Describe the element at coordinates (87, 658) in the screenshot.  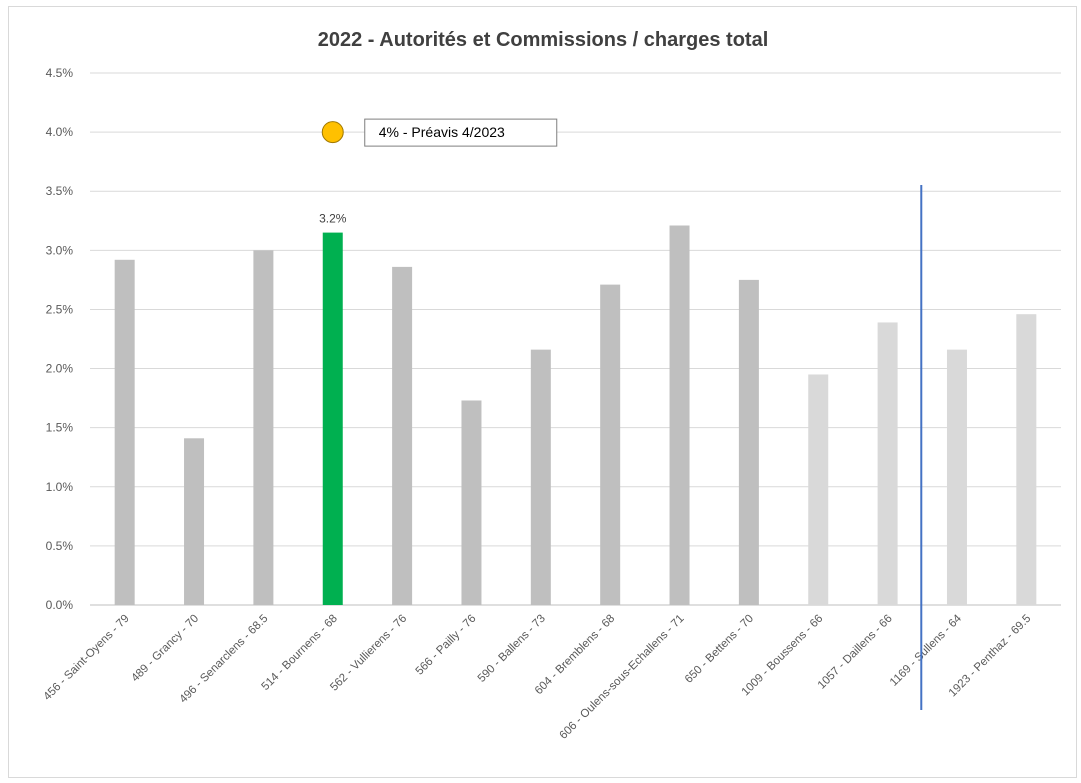
I see `x-tick-label: 456 - Saint-Oyens - 79` at that location.